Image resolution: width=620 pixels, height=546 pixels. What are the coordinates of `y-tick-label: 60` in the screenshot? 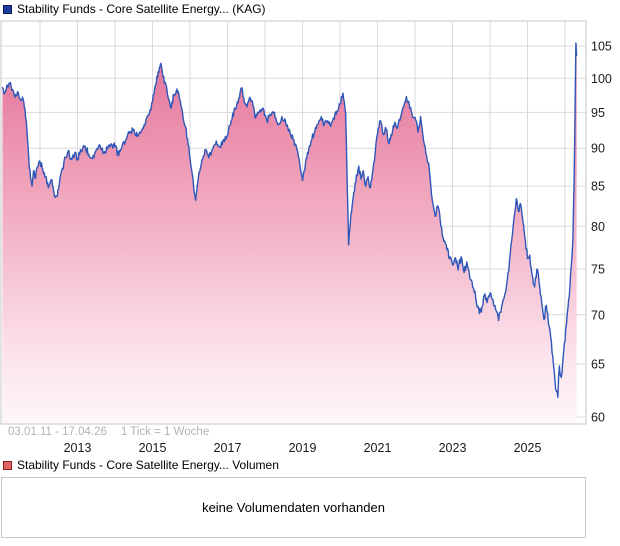 It's located at (598, 418).